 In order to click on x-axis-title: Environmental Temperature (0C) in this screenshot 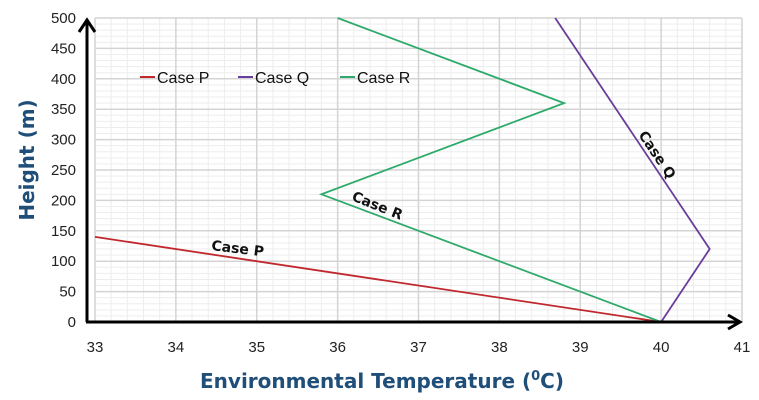, I will do `click(382, 381)`.